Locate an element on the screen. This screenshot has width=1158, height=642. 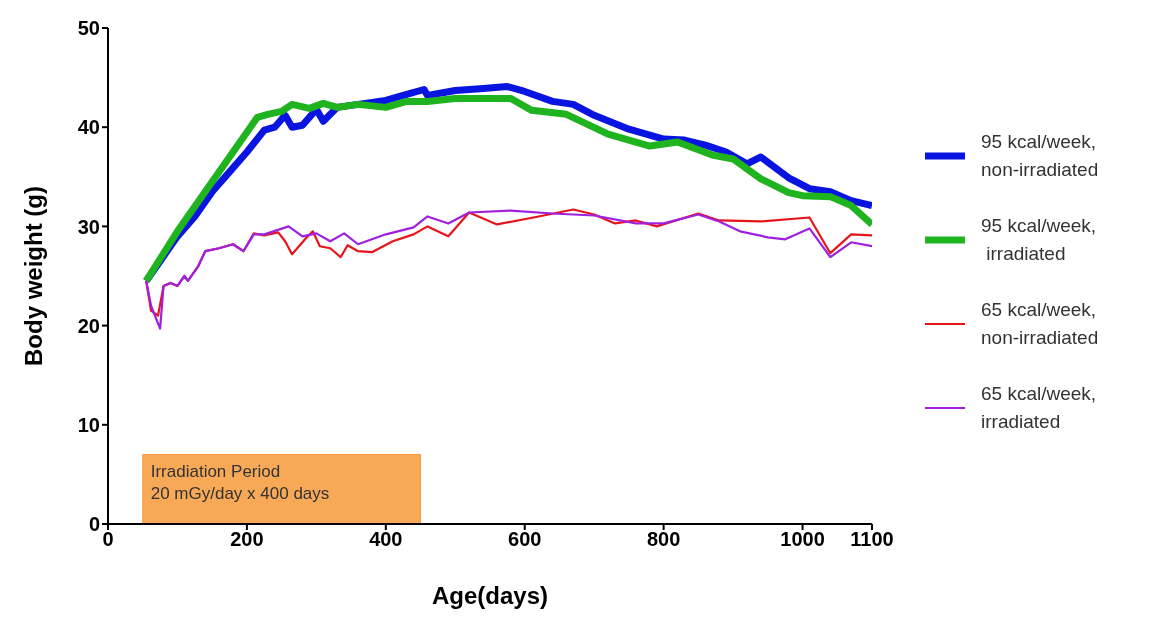
x-tick-label: 1000 is located at coordinates (802, 539).